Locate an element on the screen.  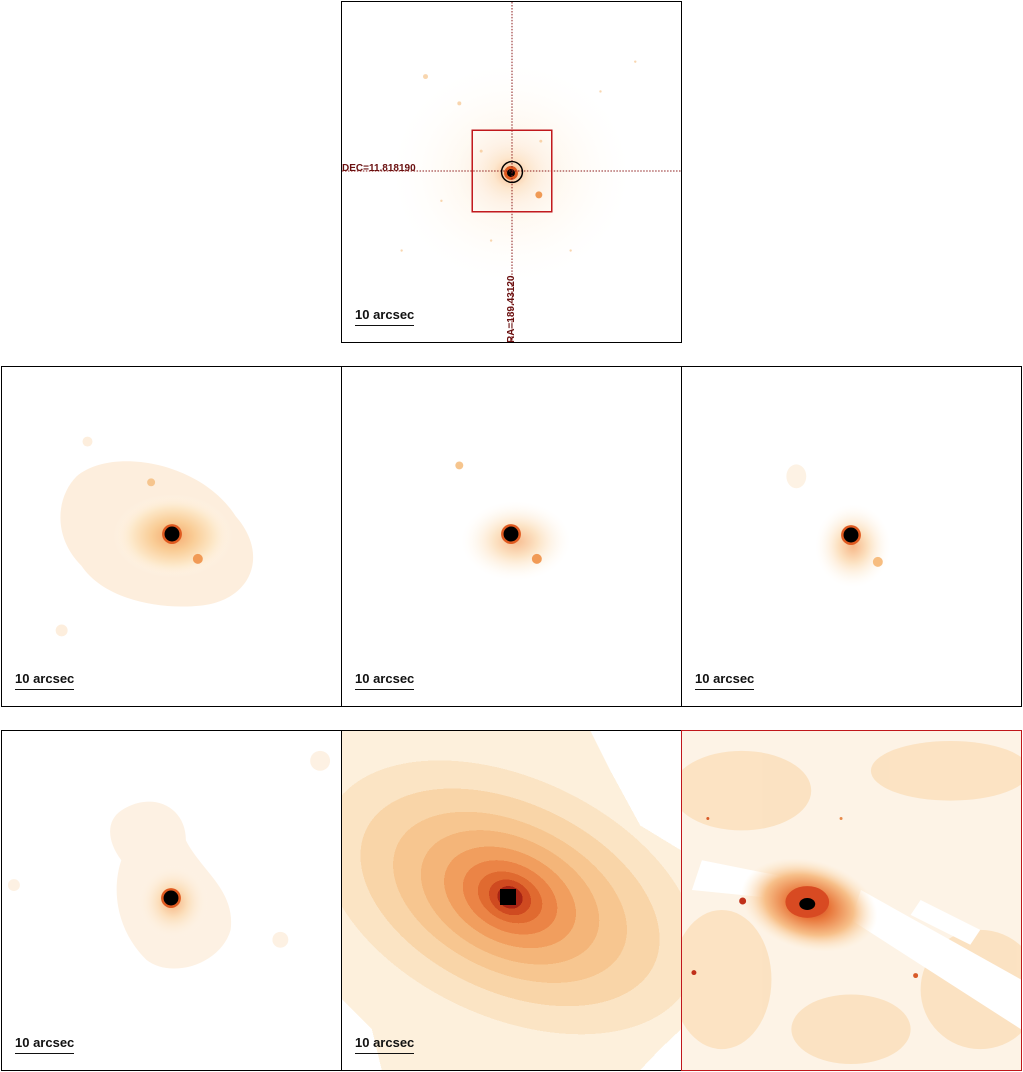
ra-coordinate-label: RA=189.43120 is located at coordinates (511, 309).